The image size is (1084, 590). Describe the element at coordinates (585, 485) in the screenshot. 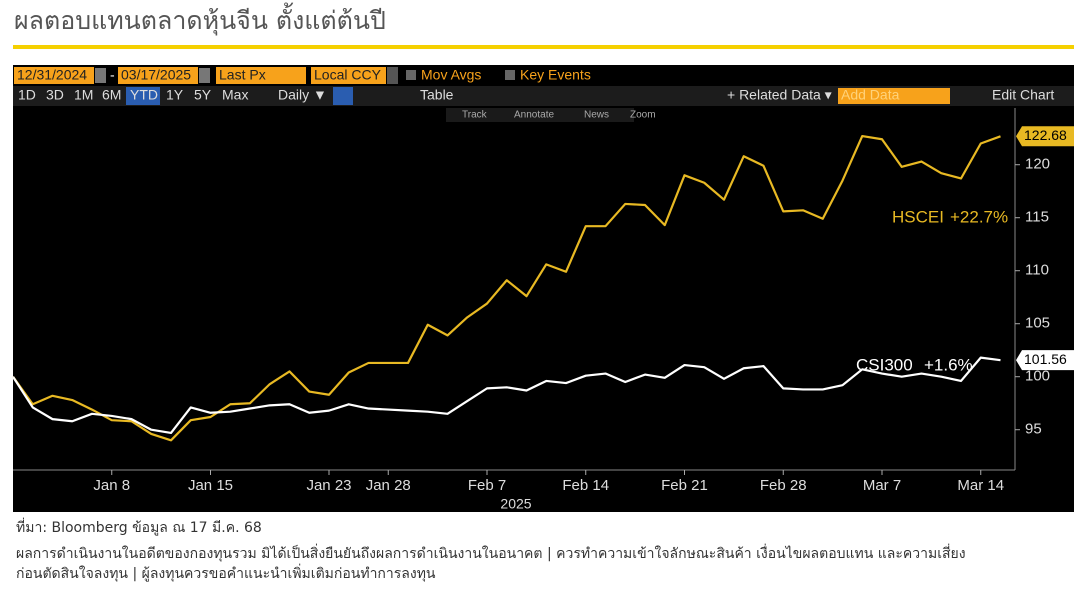

I see `x-tick-label: Feb 14` at that location.